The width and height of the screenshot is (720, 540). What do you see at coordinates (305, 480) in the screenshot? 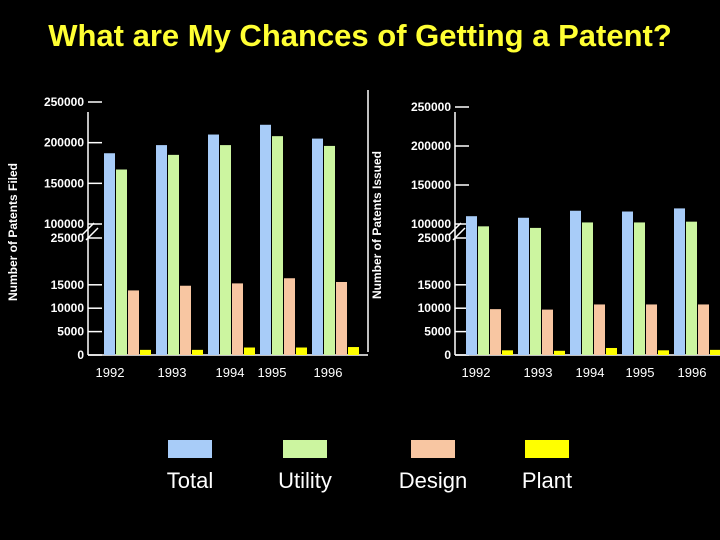
I see `legend-label-utility: Utility` at bounding box center [305, 480].